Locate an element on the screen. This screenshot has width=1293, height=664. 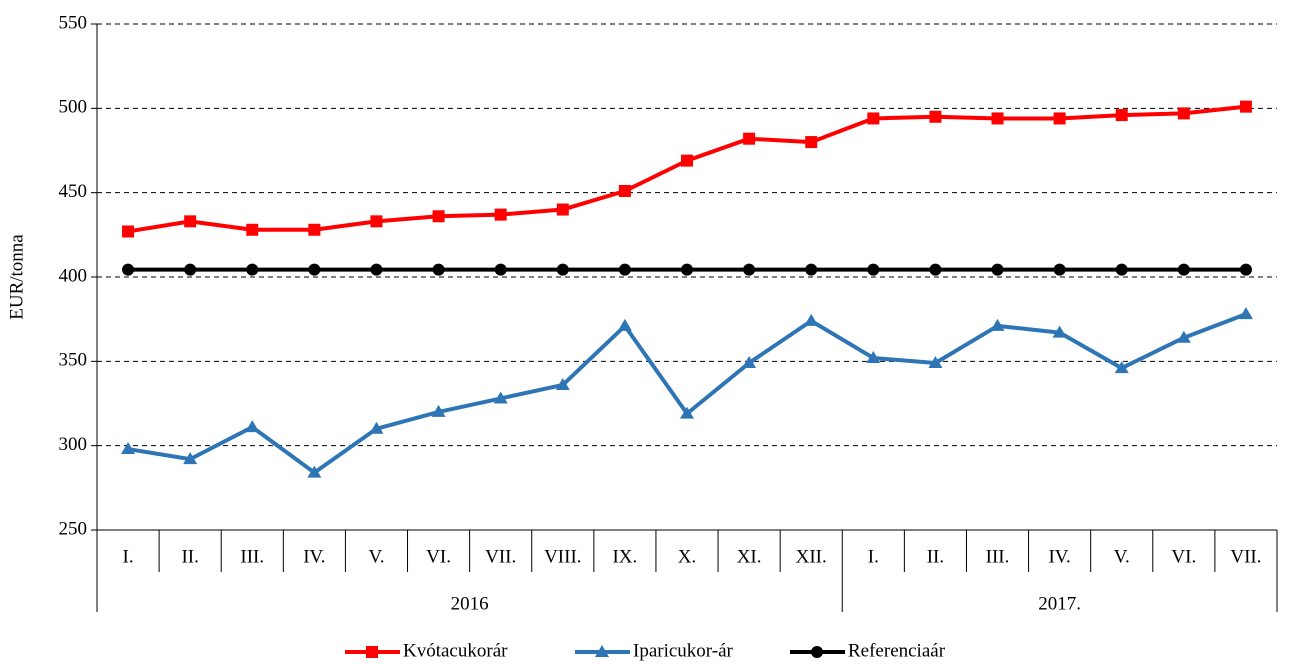
x-tick-label: IX. is located at coordinates (624, 556).